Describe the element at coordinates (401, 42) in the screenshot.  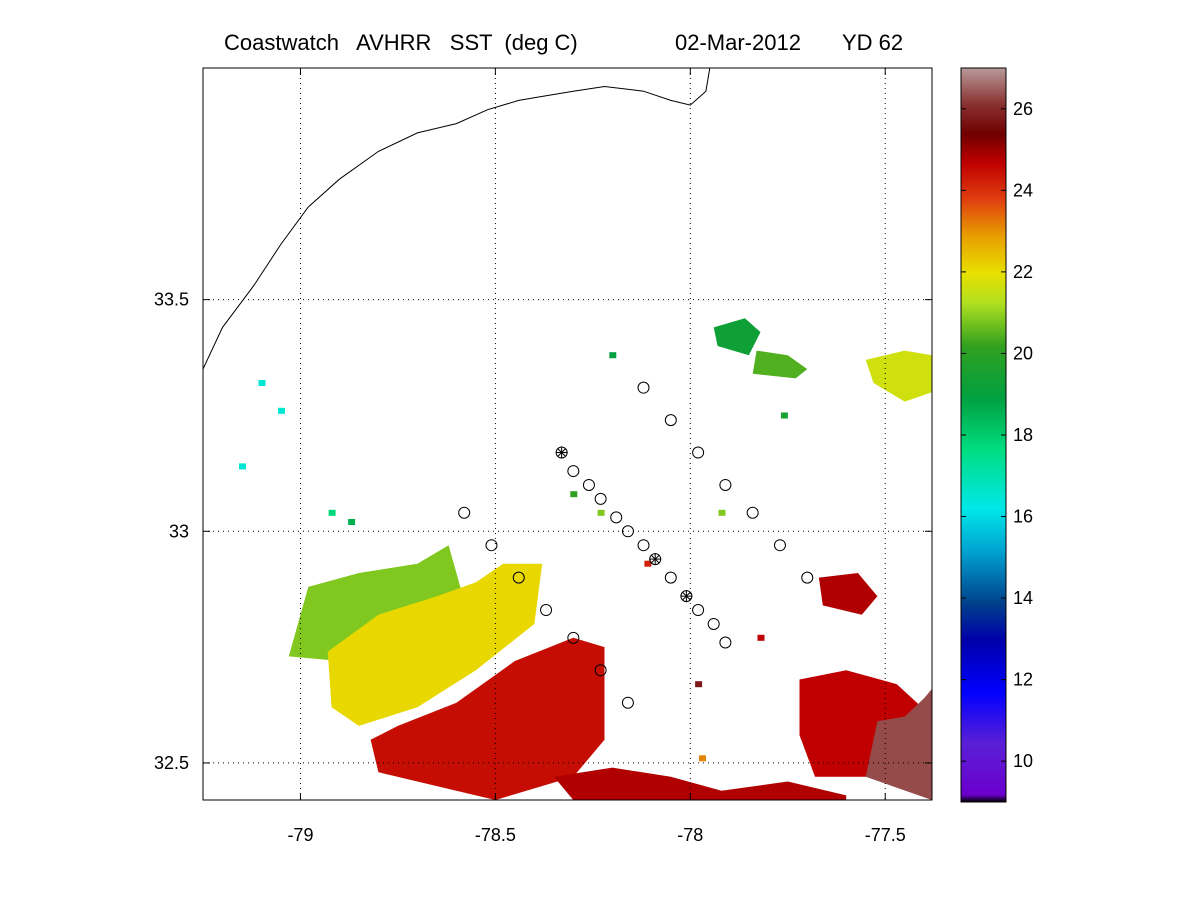
I see `chart-title-product: Coastwatch AVHRR SST (deg C)` at that location.